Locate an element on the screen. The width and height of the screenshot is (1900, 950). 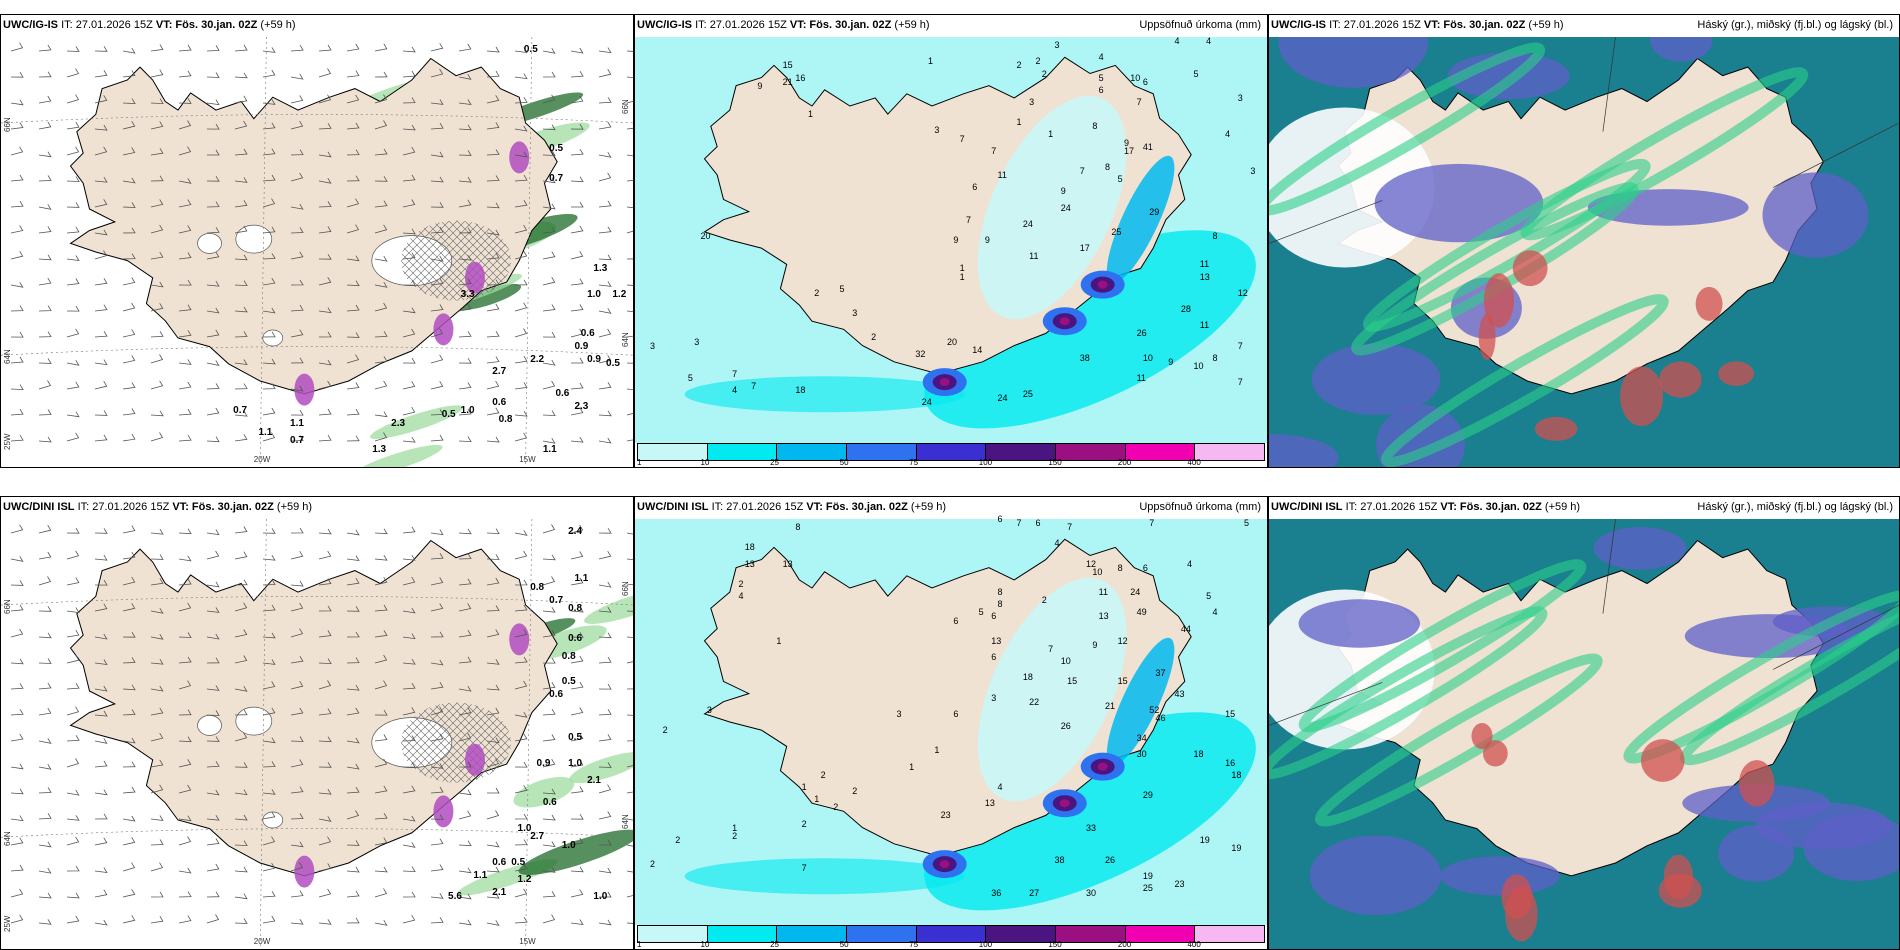
precip-value-label: 7 is located at coordinates (1240, 382).